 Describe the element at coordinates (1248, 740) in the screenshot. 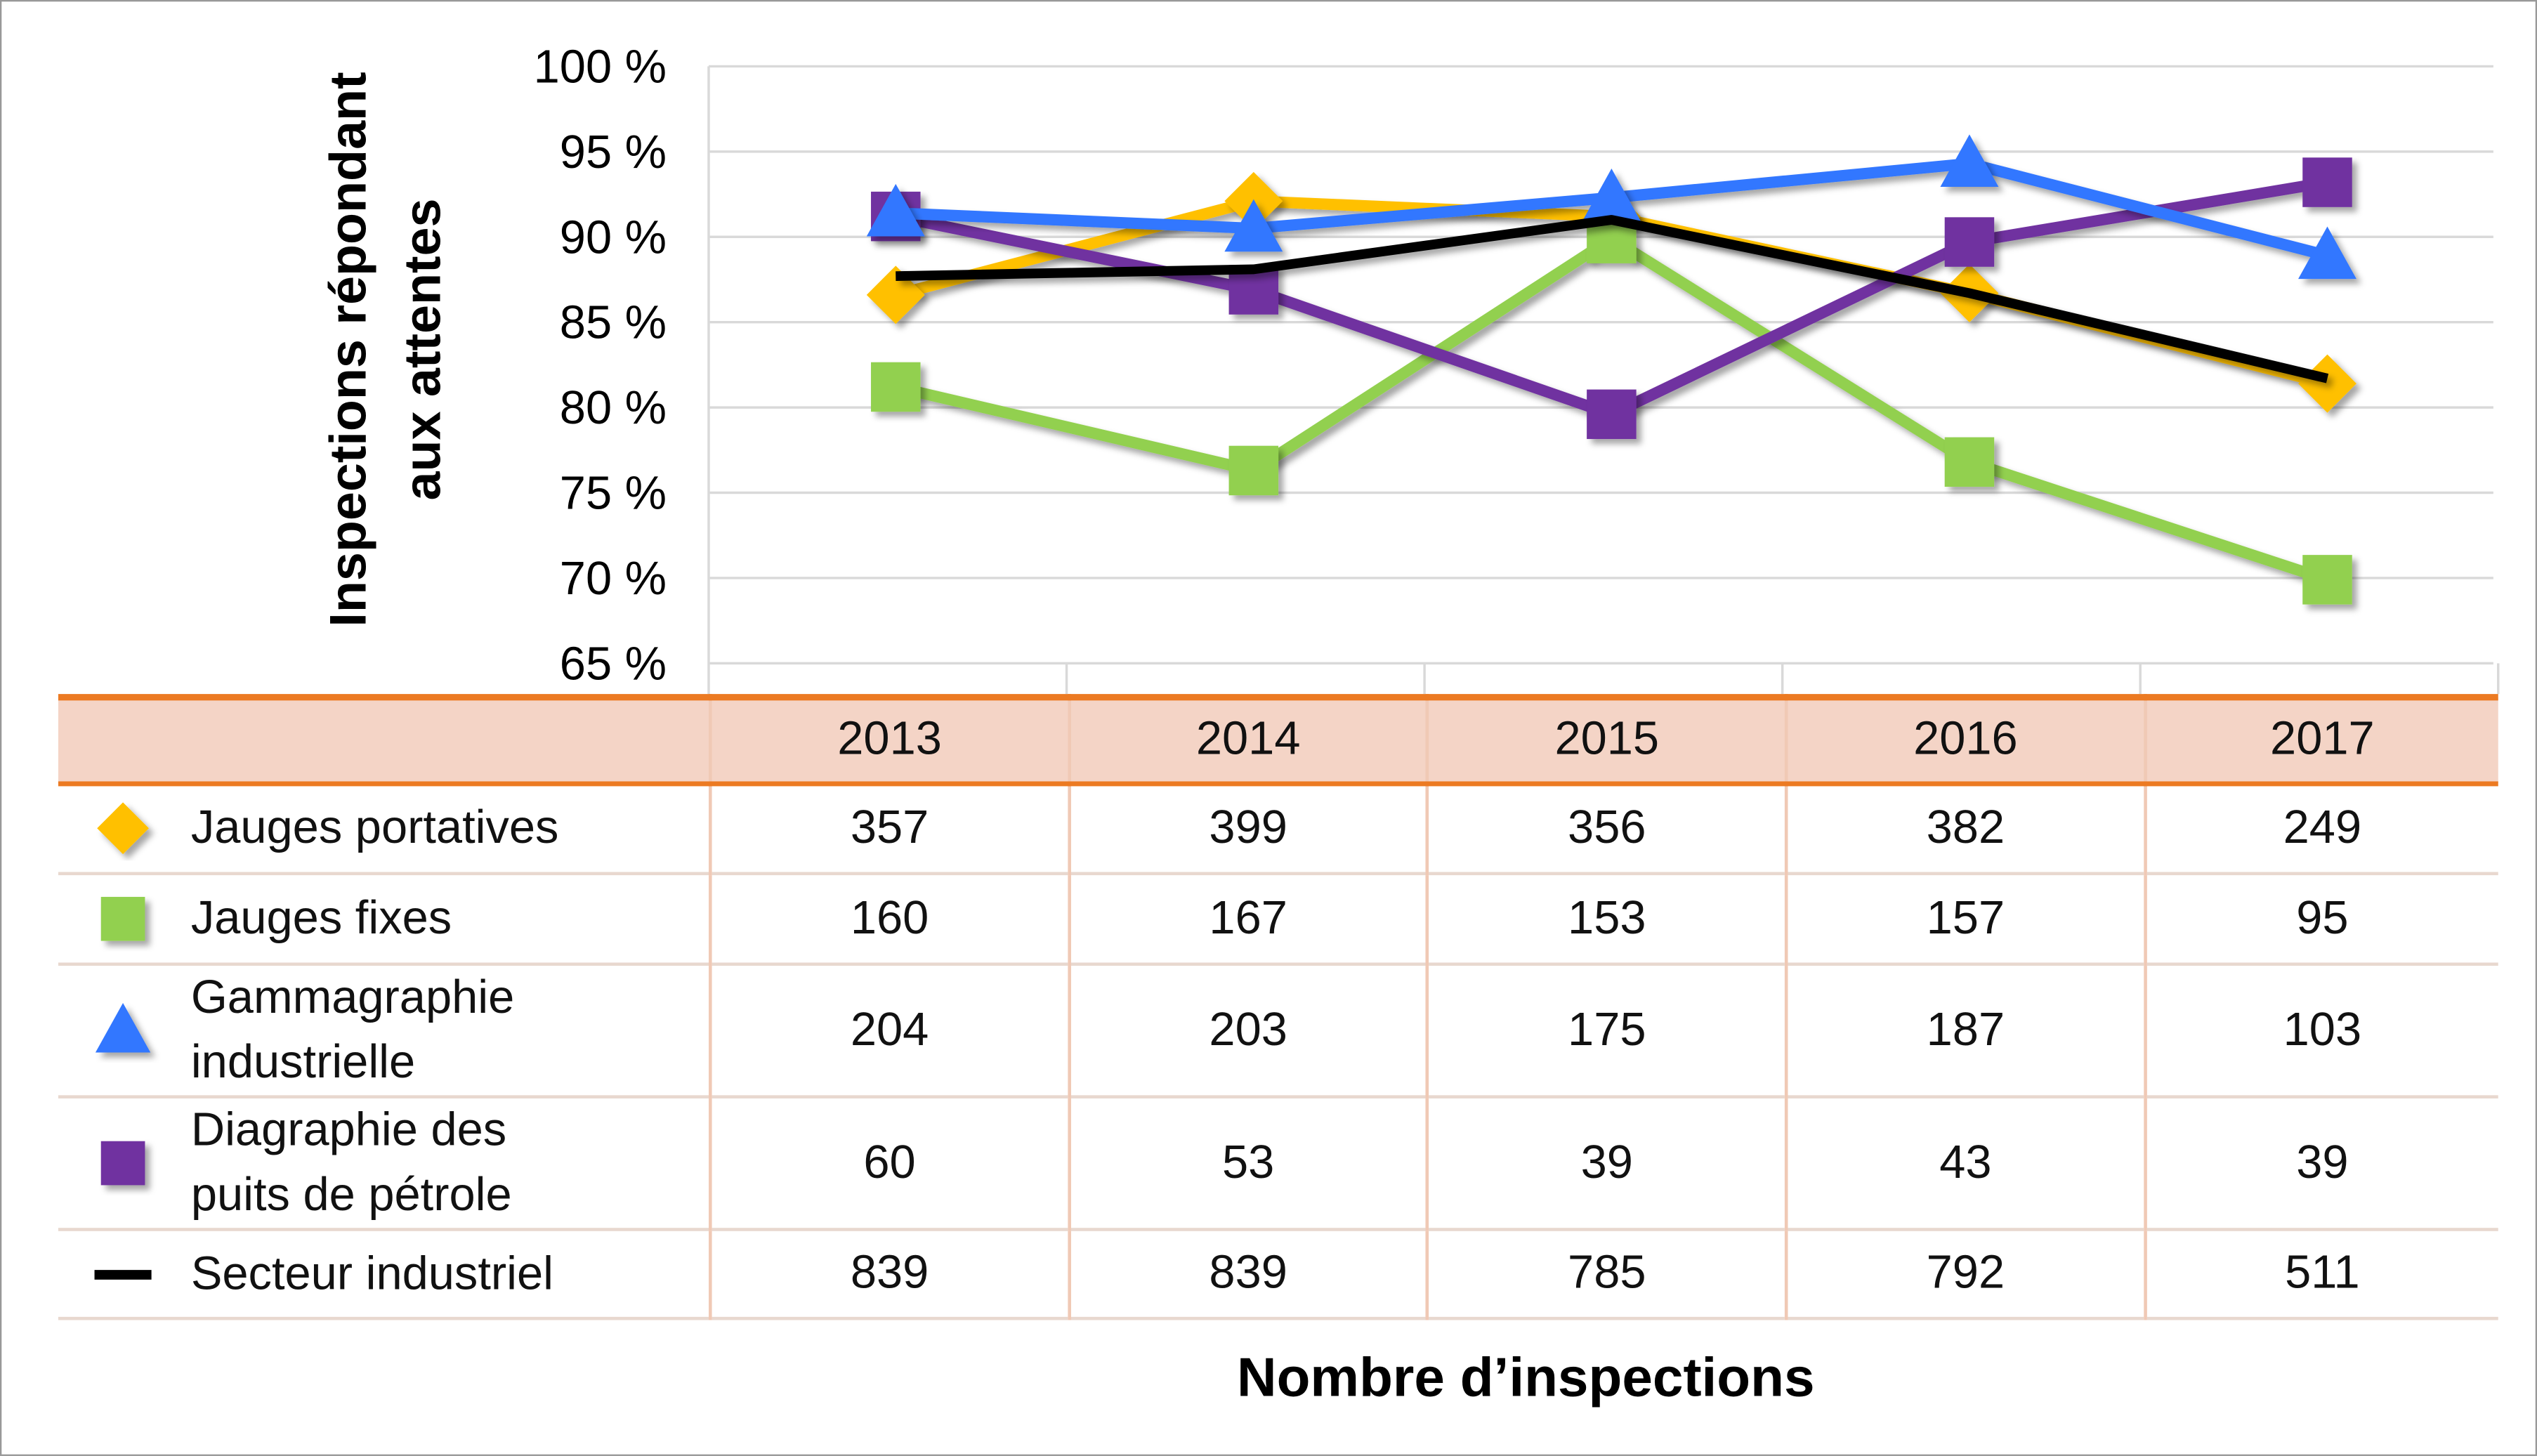

I see `category-label: 2014` at that location.